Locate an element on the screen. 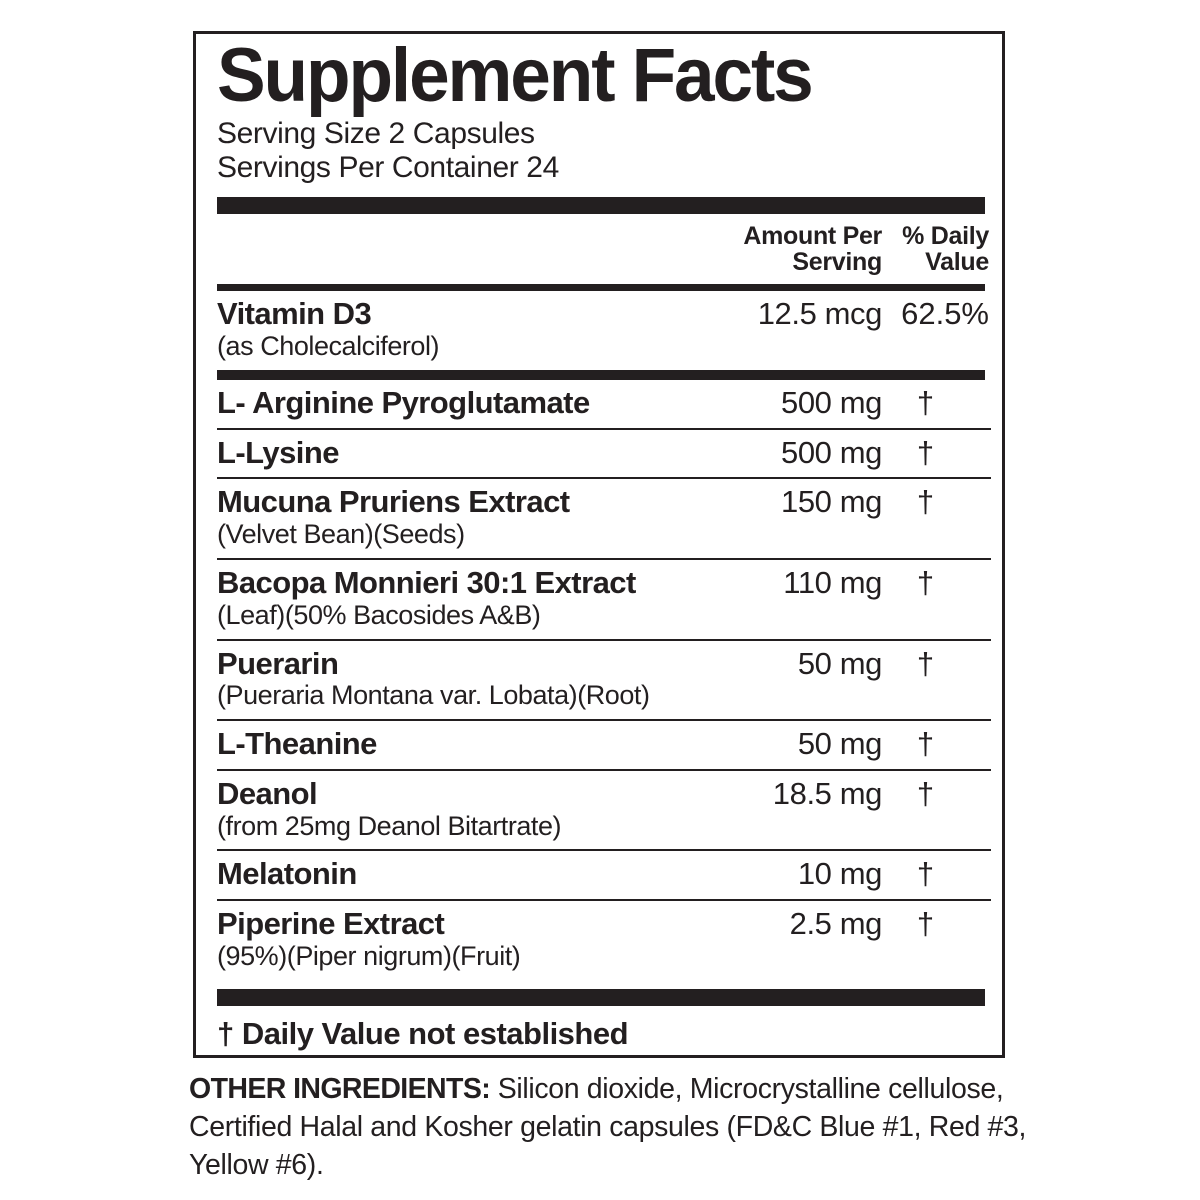 This screenshot has height=1200, width=1200. nutrient-subtext: (as Cholecalciferol) is located at coordinates (328, 346).